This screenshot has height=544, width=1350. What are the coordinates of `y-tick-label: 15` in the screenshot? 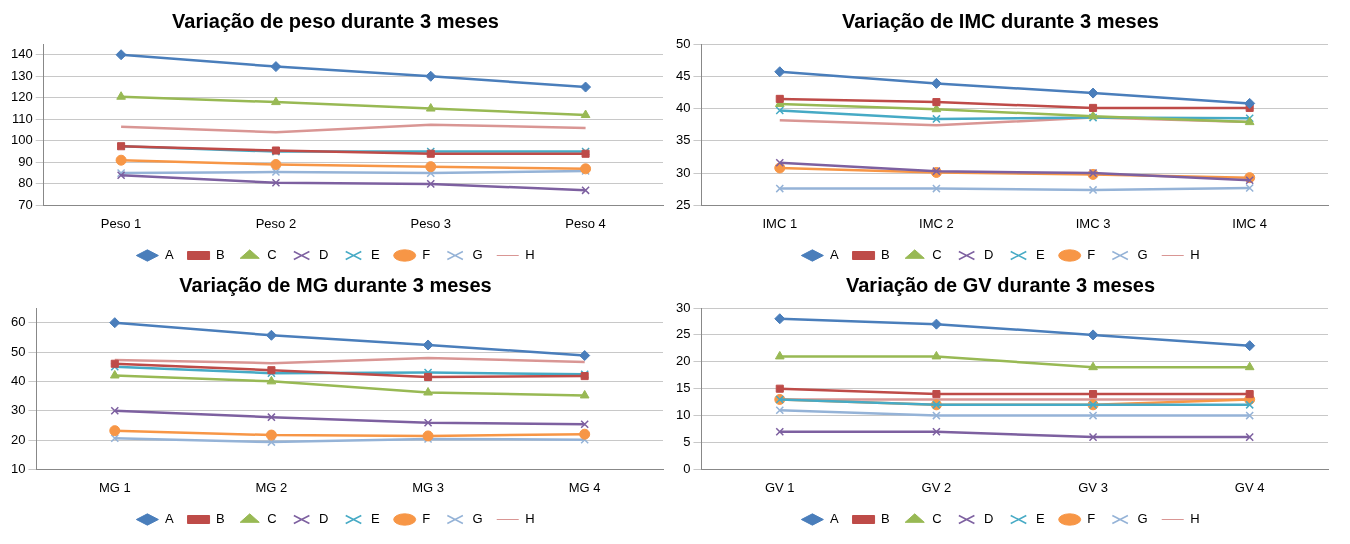 It's located at (683, 388).